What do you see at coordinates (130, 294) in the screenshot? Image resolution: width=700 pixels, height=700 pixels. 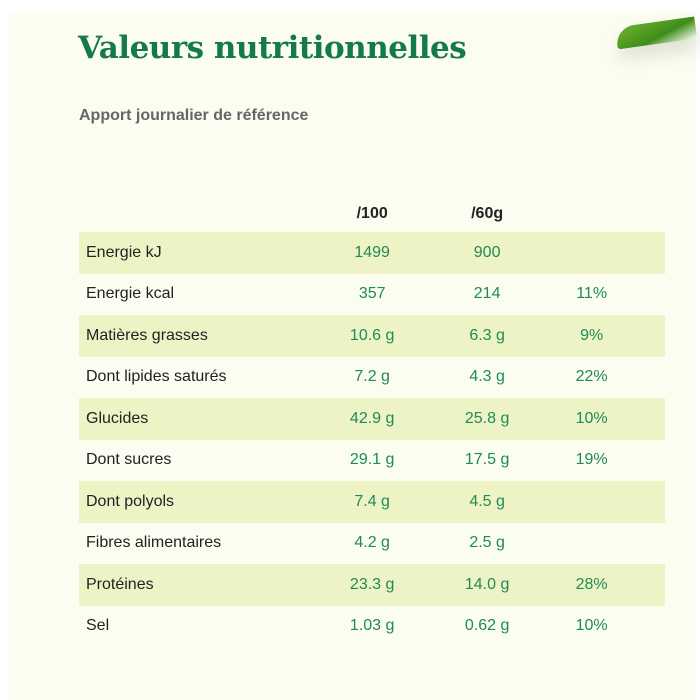 I see `nutrient-name: Energie kcal` at bounding box center [130, 294].